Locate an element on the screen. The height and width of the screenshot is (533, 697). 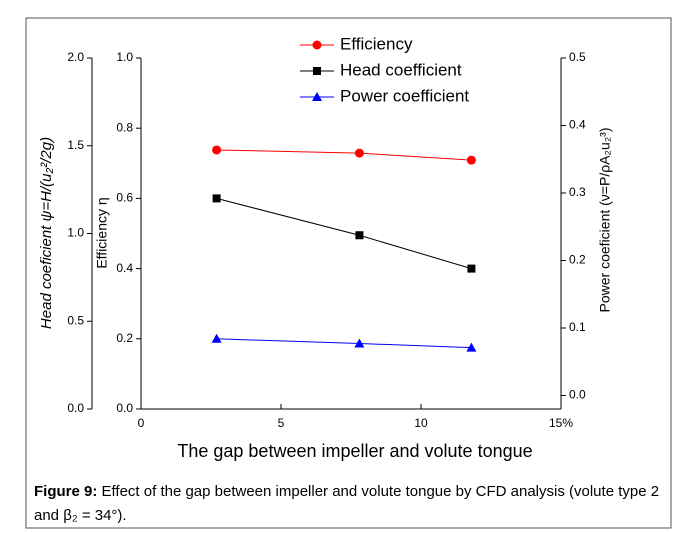
x-tick-label: 15% is located at coordinates (561, 423).